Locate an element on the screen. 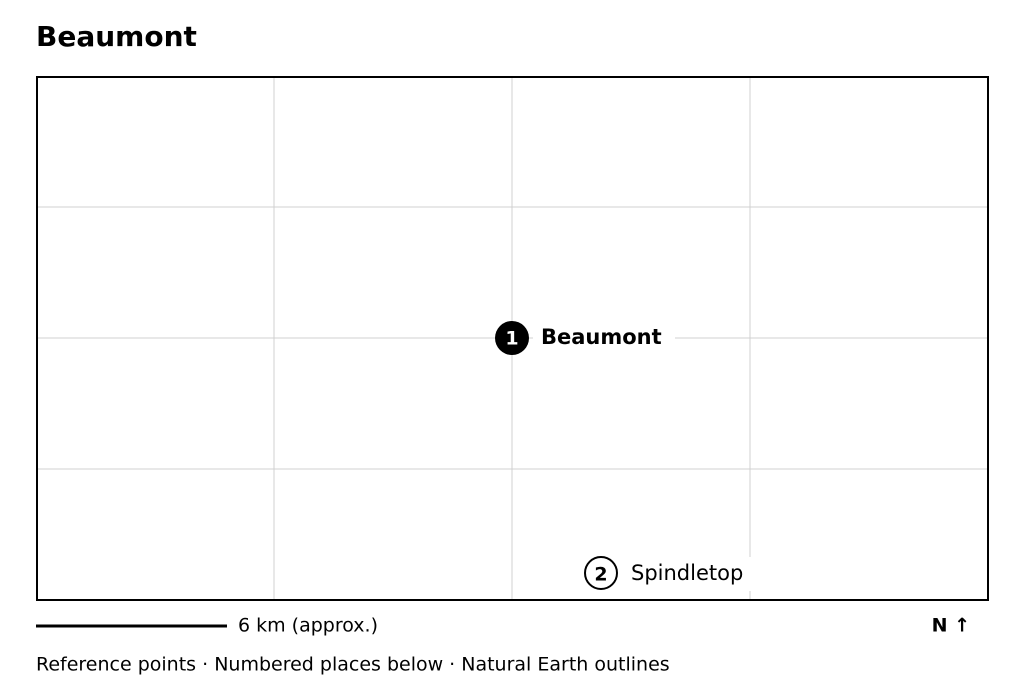 The image size is (1024, 692). place-label: Beaumont is located at coordinates (601, 337).